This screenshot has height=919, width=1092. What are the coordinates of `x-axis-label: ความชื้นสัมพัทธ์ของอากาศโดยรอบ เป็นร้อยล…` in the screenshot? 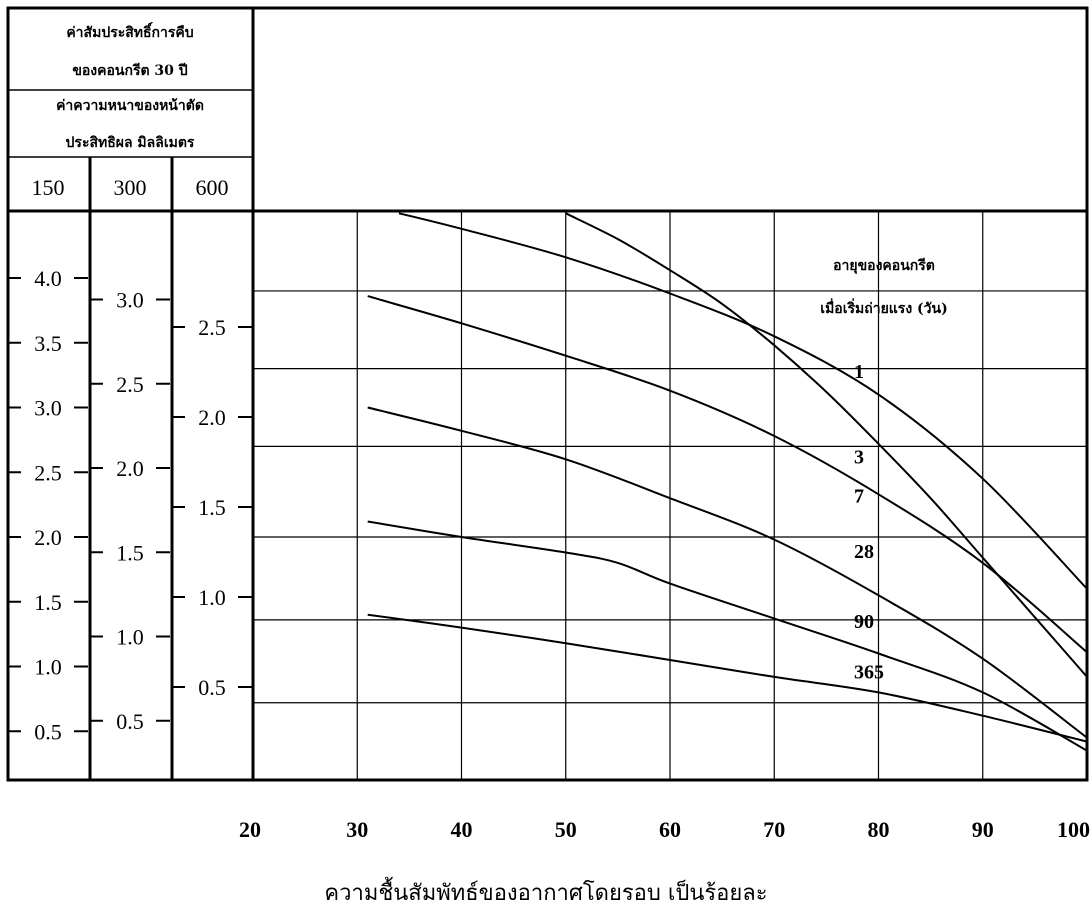 It's located at (545, 891).